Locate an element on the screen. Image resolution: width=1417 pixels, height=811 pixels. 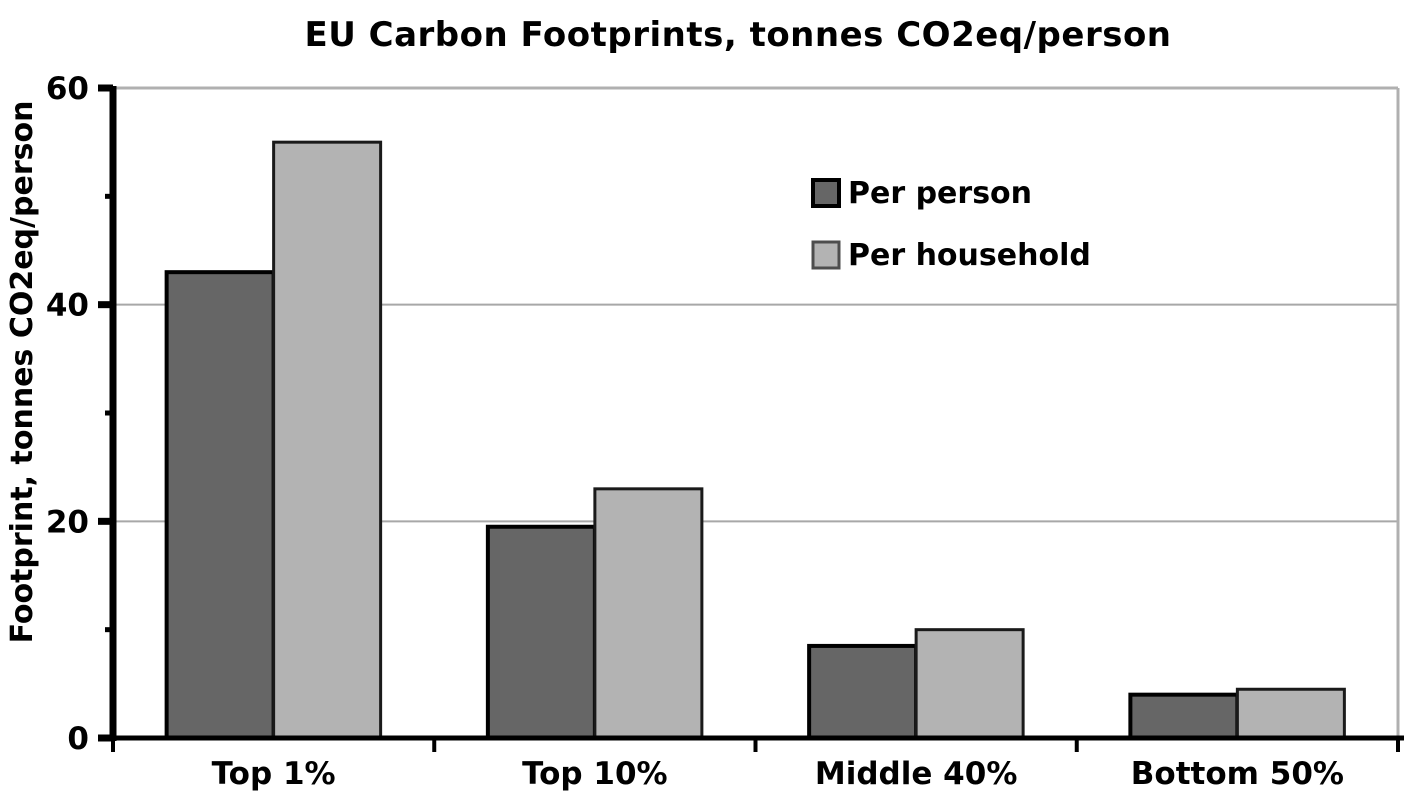
y-tick-label-60: 60 is located at coordinates (67, 89).